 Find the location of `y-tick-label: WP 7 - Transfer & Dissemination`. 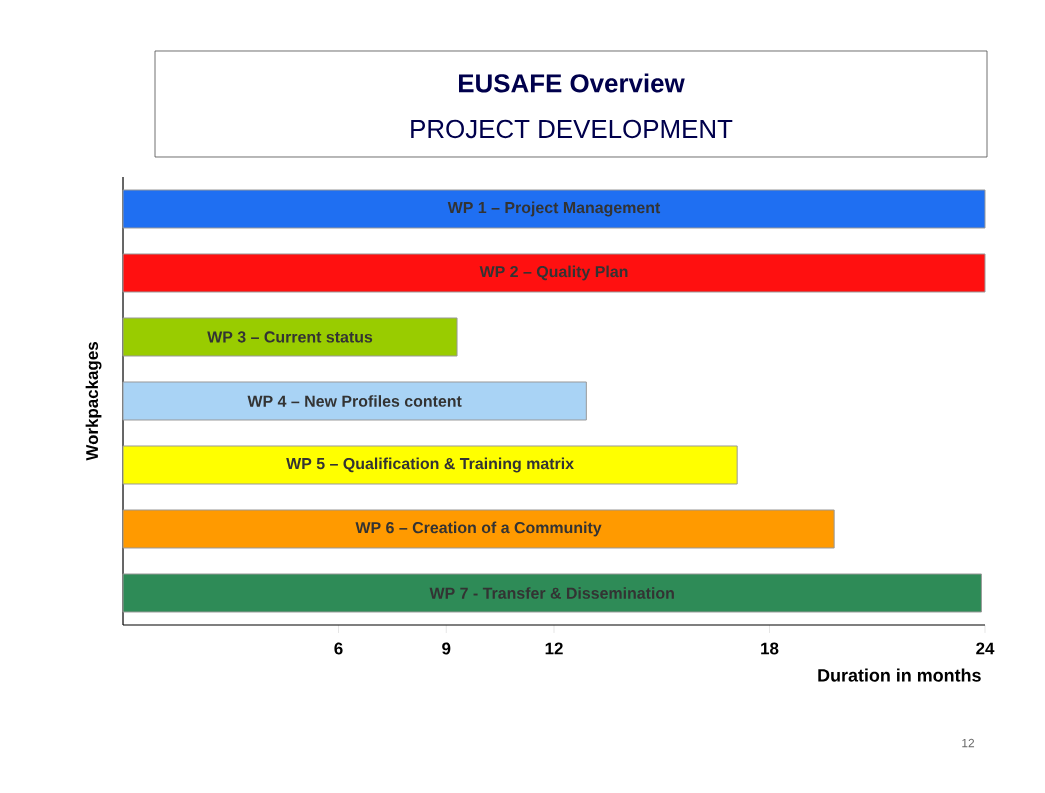

y-tick-label: WP 7 - Transfer & Dissemination is located at coordinates (551, 593).